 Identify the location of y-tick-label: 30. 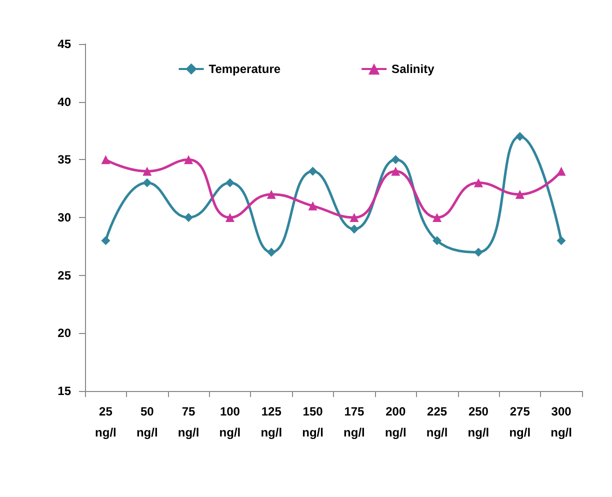
(65, 217).